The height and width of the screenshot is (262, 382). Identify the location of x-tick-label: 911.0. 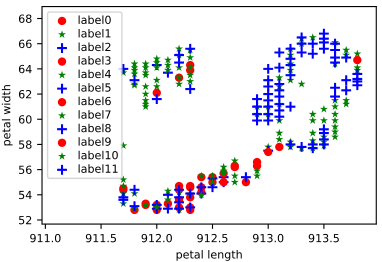
(45, 238).